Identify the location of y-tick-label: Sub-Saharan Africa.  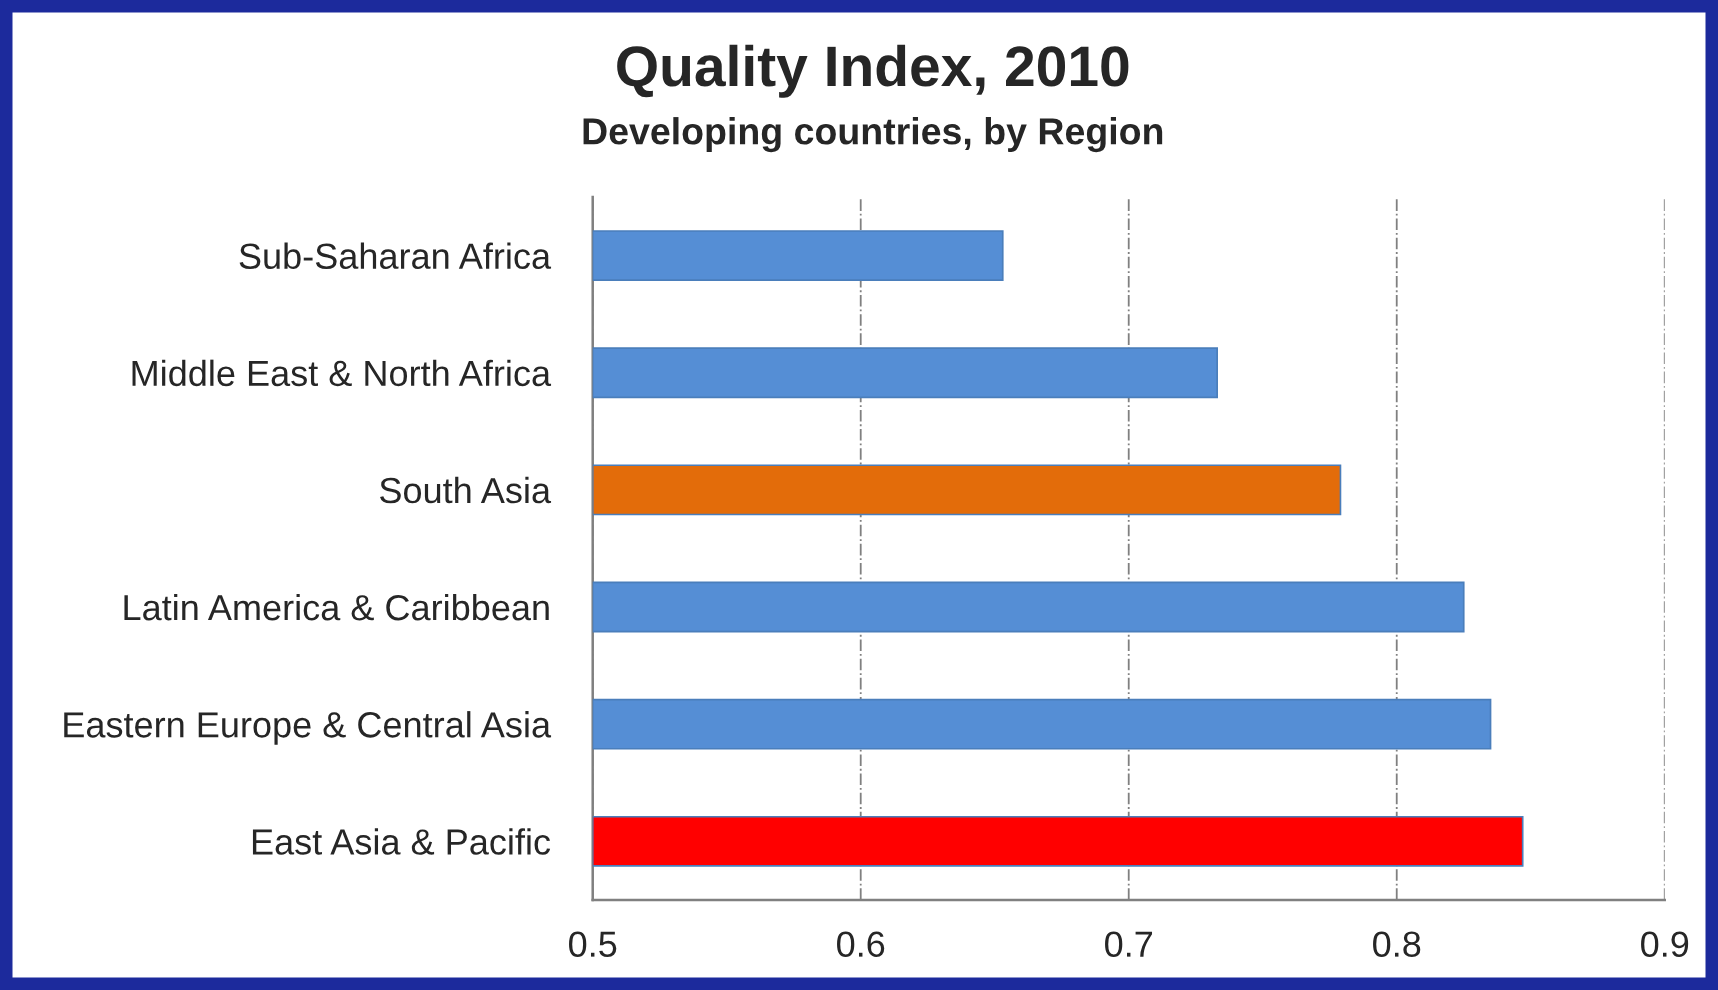
(395, 256).